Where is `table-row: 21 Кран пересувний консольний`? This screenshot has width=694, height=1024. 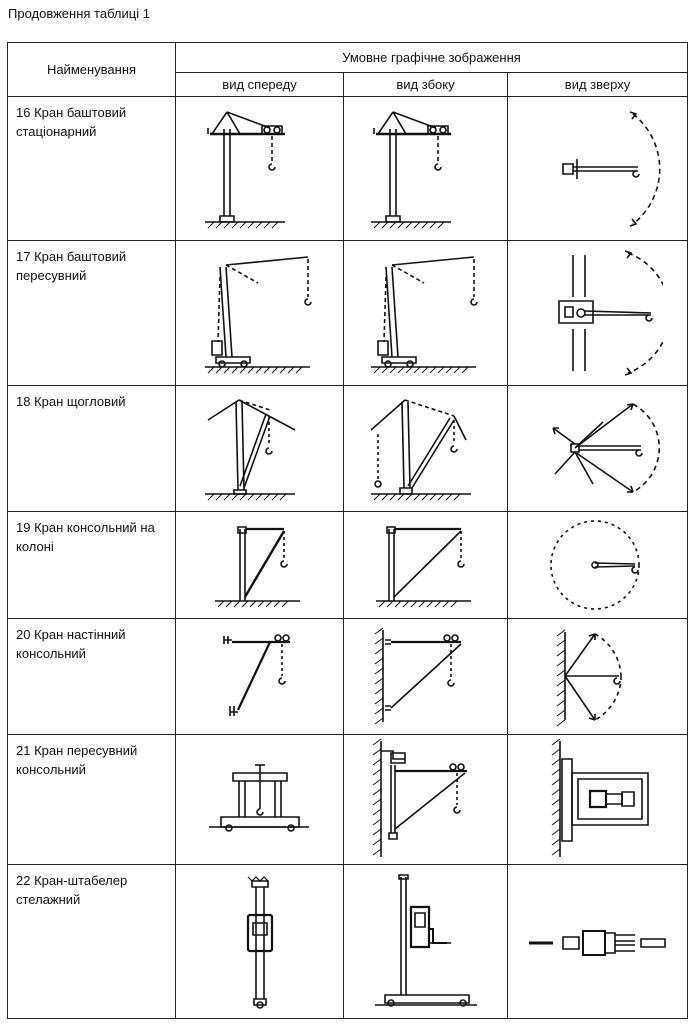 table-row: 21 Кран пересувний консольний is located at coordinates (347, 799).